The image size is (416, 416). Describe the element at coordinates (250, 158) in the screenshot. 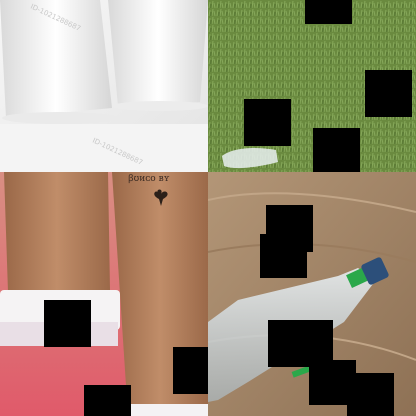

I see `bottle-on-grass` at that location.